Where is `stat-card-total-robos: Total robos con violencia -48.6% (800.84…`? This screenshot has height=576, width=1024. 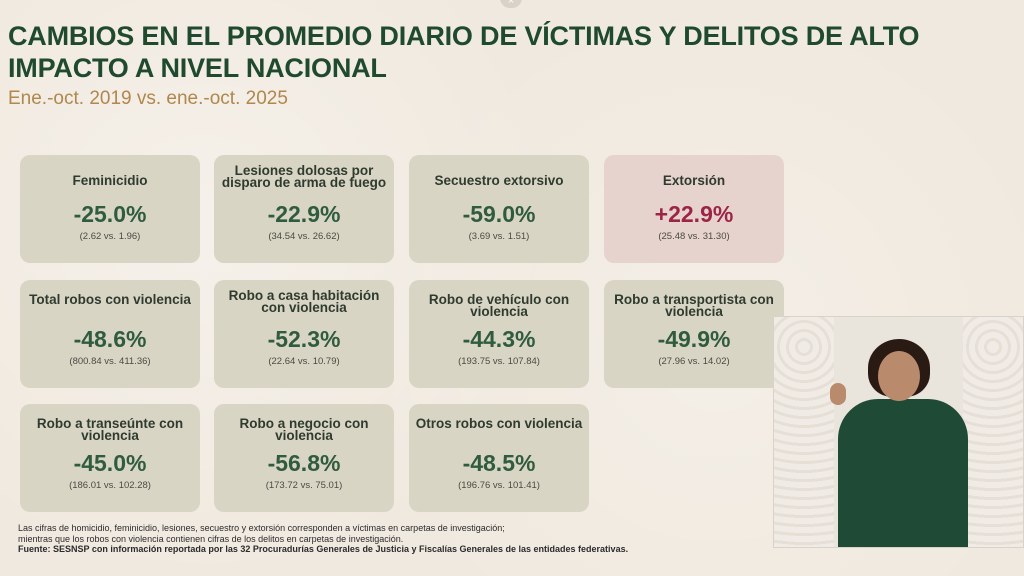 stat-card-total-robos: Total robos con violencia -48.6% (800.84… is located at coordinates (110, 334).